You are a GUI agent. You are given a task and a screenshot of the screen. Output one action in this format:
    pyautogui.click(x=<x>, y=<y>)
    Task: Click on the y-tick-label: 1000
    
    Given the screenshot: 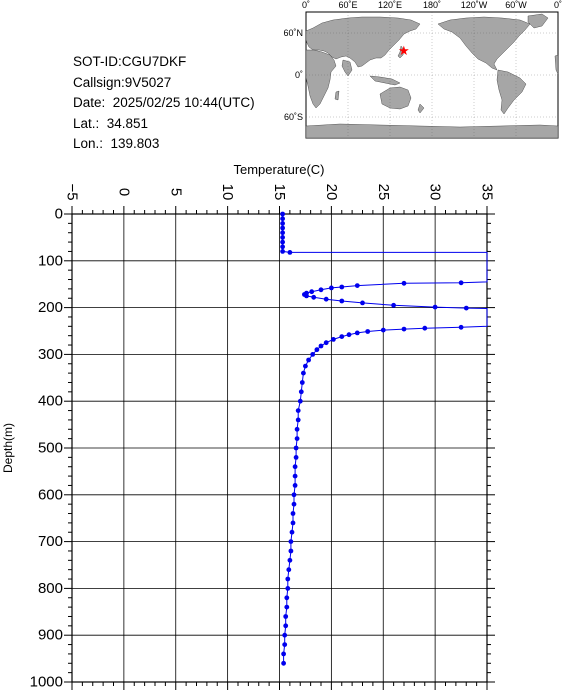 What is the action you would take?
    pyautogui.click(x=46, y=682)
    